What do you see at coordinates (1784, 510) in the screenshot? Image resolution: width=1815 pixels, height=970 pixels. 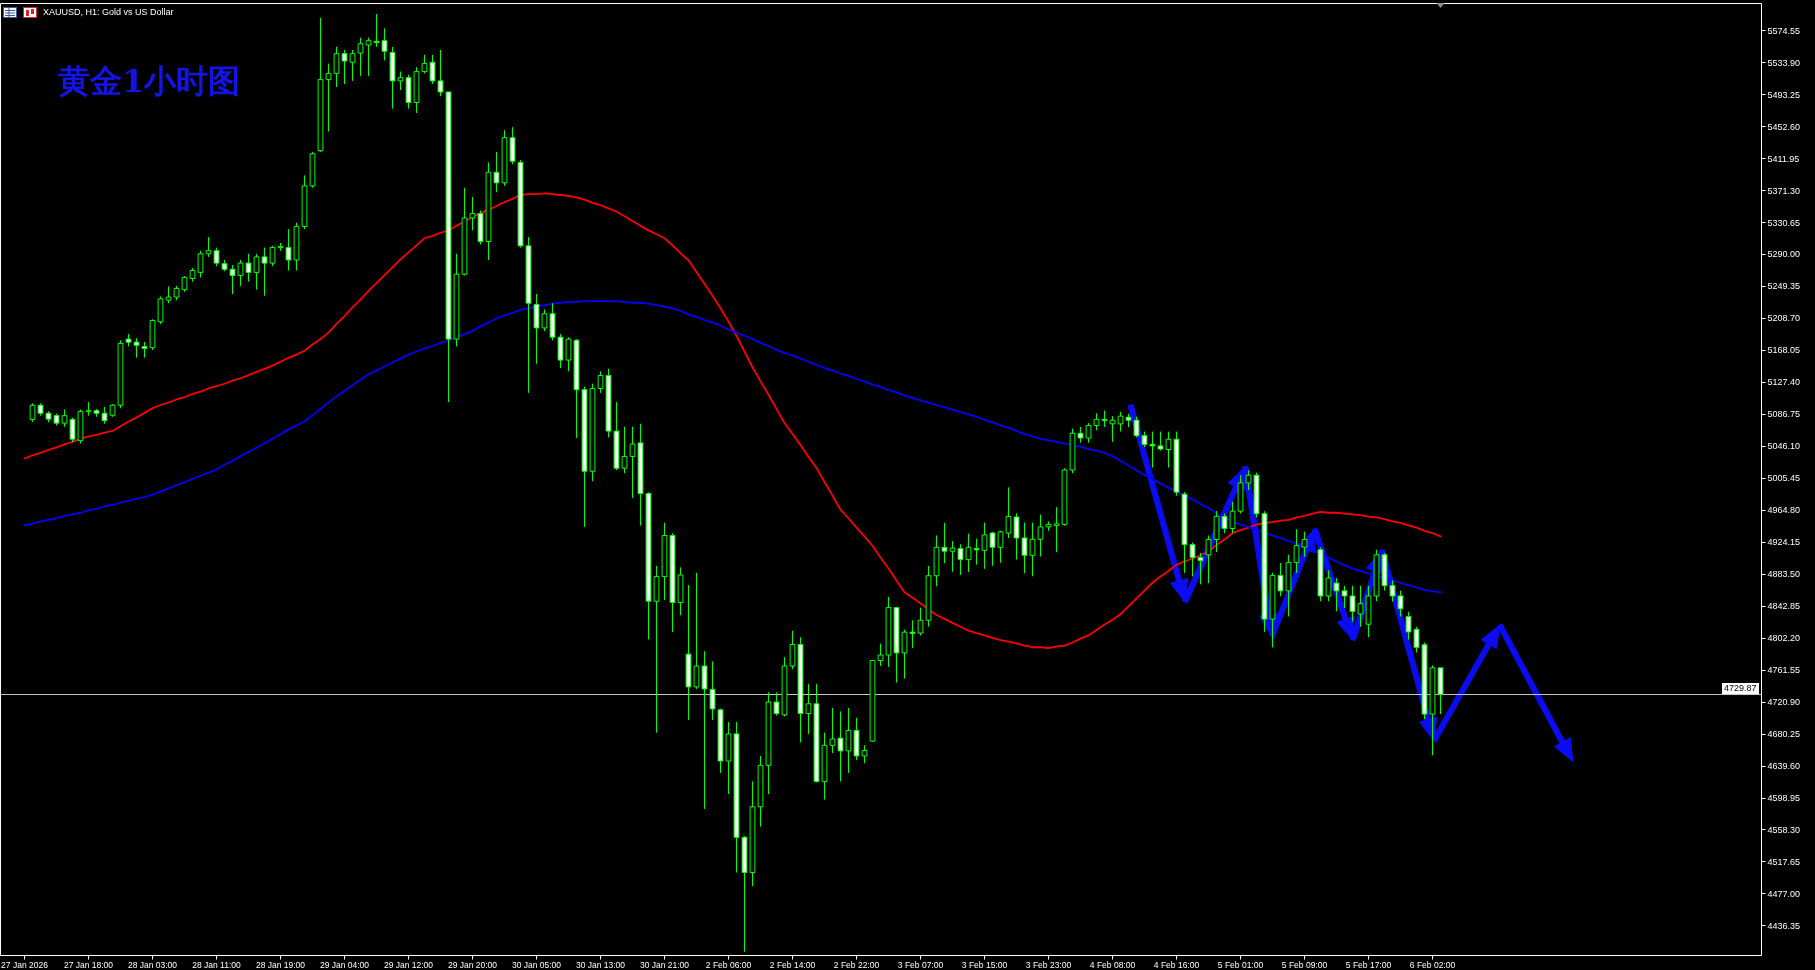 I see `y-tick-label: 4964.80` at bounding box center [1784, 510].